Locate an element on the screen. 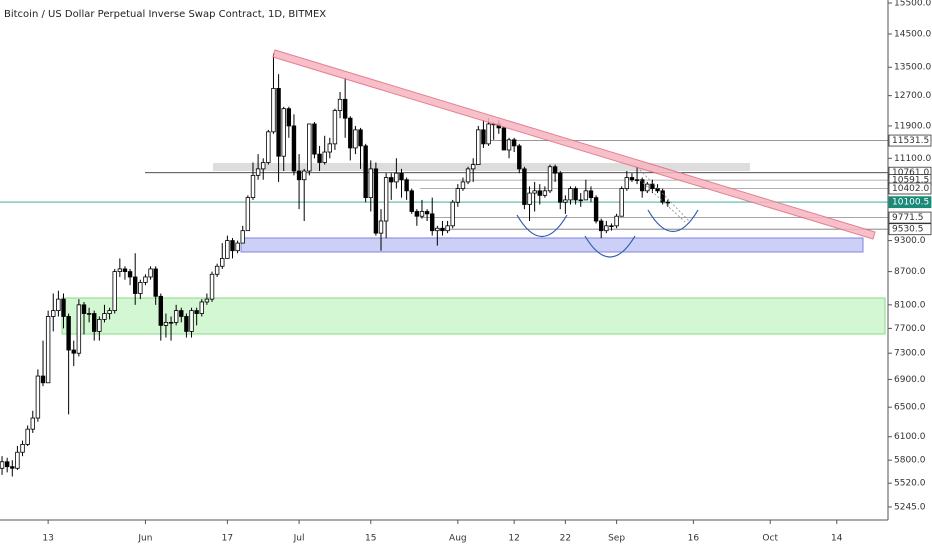  projection is located at coordinates (665, 196).